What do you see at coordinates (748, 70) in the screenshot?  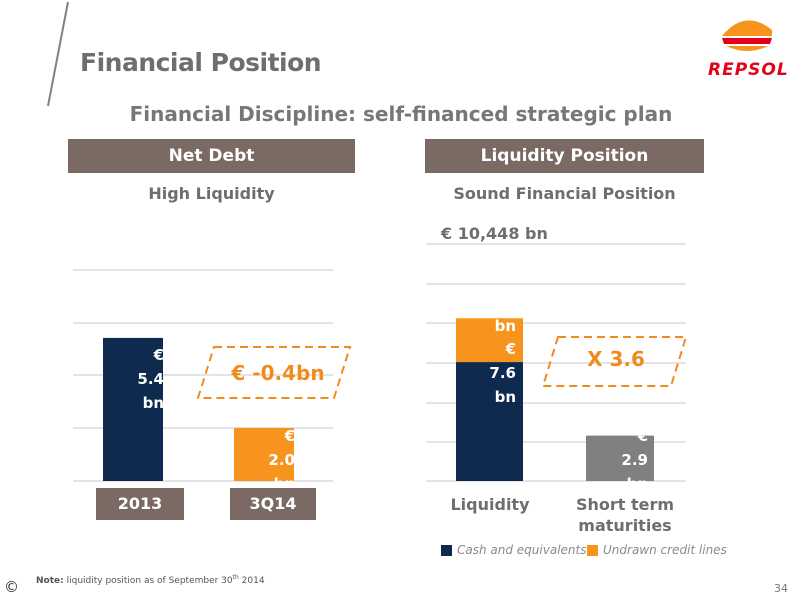 I see `logo-text: REPSOL` at bounding box center [748, 70].